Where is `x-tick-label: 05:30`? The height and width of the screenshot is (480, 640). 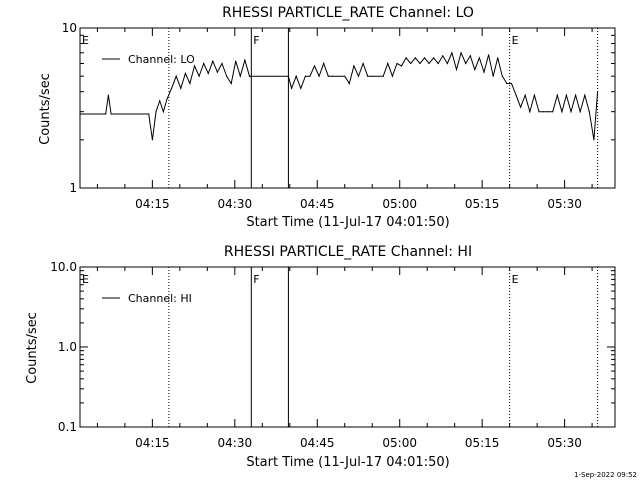
x-tick-label: 05:30 is located at coordinates (564, 443).